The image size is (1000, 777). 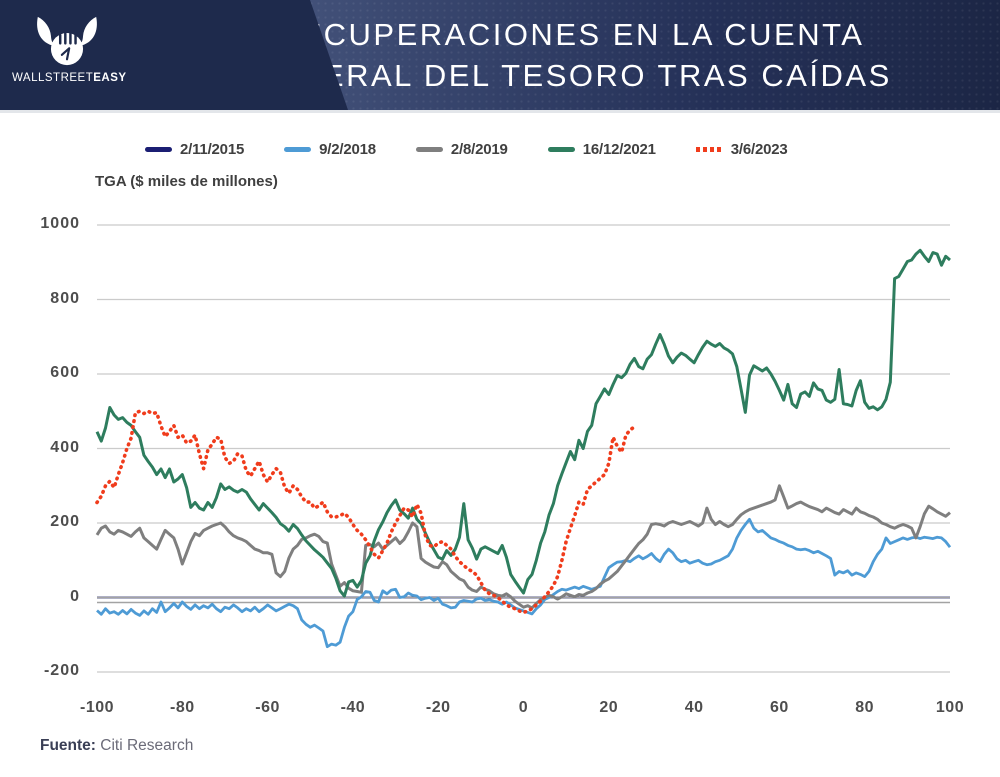 I want to click on brand-logo-block: WALLSTREETEASY, so click(x=174, y=55).